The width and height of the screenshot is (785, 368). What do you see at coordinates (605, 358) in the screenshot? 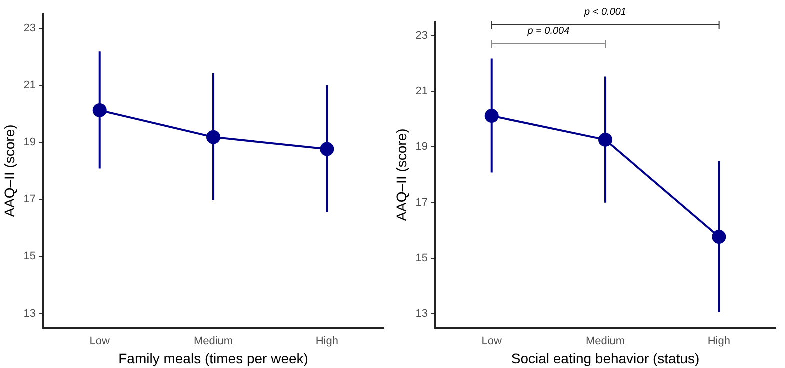
I see `x-axis-title: Social eating behavior (status)` at bounding box center [605, 358].